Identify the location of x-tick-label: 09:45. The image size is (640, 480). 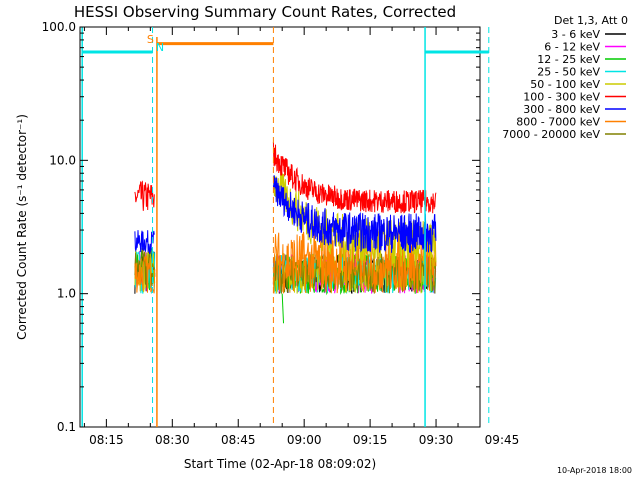
(502, 440).